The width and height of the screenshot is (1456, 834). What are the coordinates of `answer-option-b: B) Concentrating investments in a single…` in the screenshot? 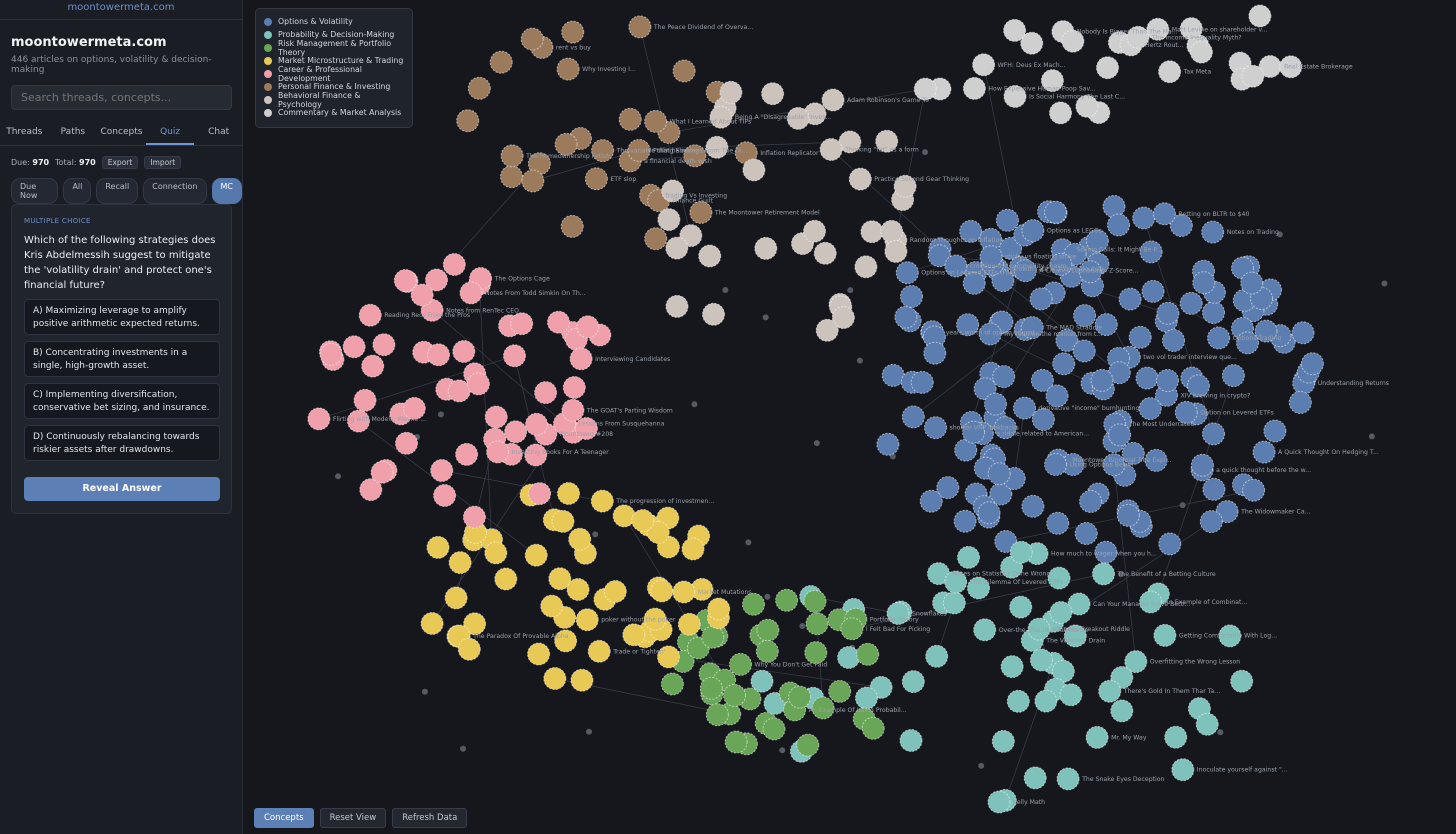 It's located at (122, 359).